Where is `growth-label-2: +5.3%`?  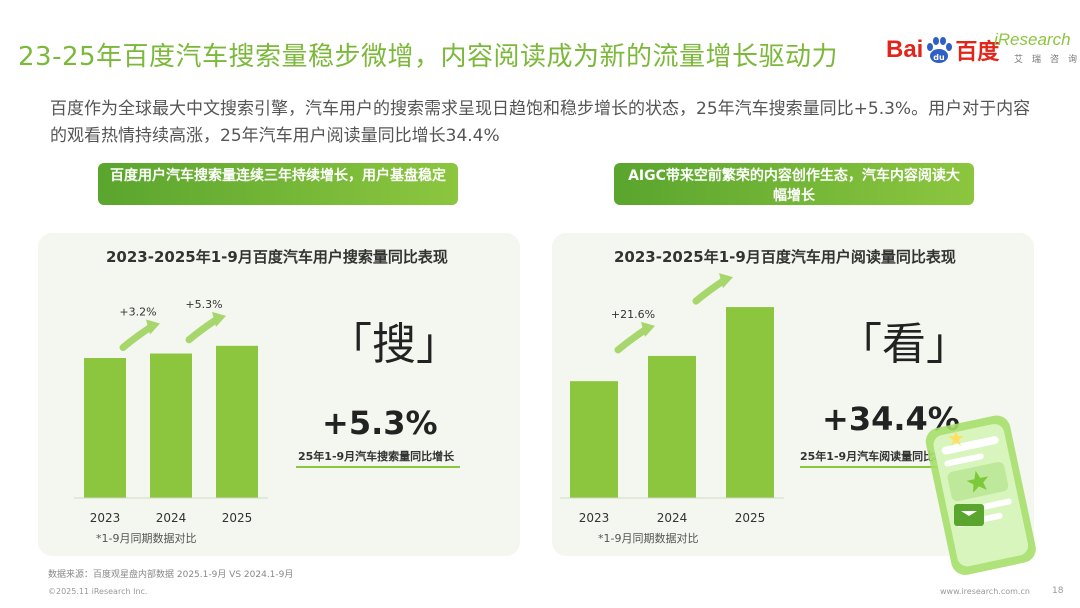 growth-label-2: +5.3% is located at coordinates (203, 304).